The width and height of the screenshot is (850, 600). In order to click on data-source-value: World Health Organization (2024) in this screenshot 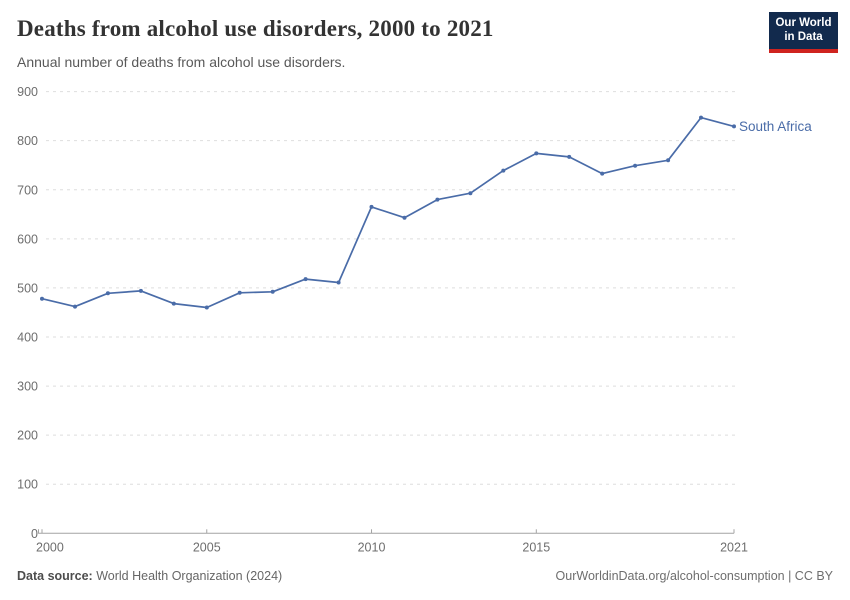, I will do `click(187, 576)`.